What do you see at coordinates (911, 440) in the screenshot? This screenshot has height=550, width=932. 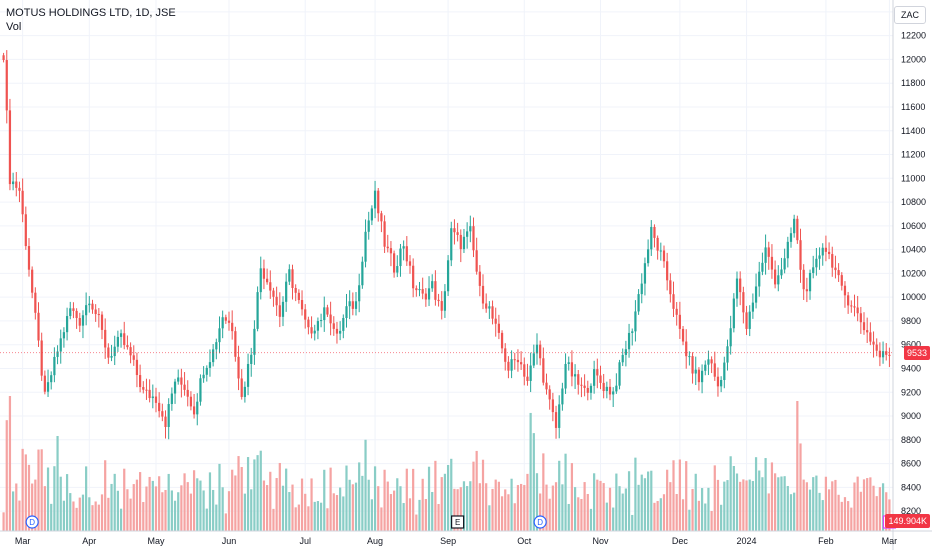 I see `y-tick-label: 8800` at bounding box center [911, 440].